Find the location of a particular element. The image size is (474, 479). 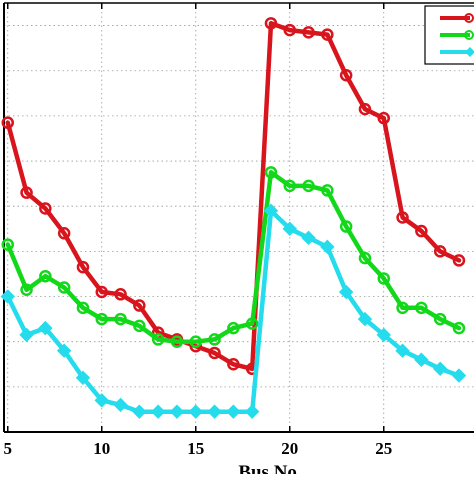

x-tick-label: 10 is located at coordinates (101, 448).